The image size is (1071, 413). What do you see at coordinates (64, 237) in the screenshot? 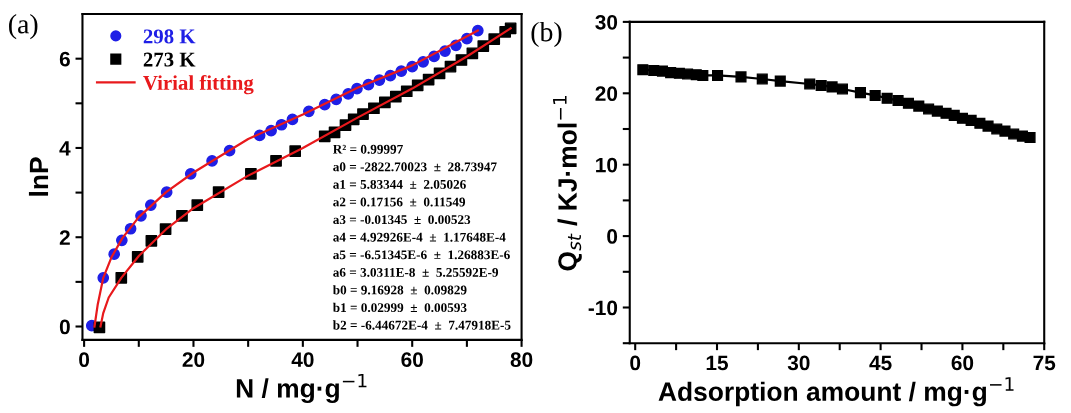
I see `y-tick-label: 2` at bounding box center [64, 237].